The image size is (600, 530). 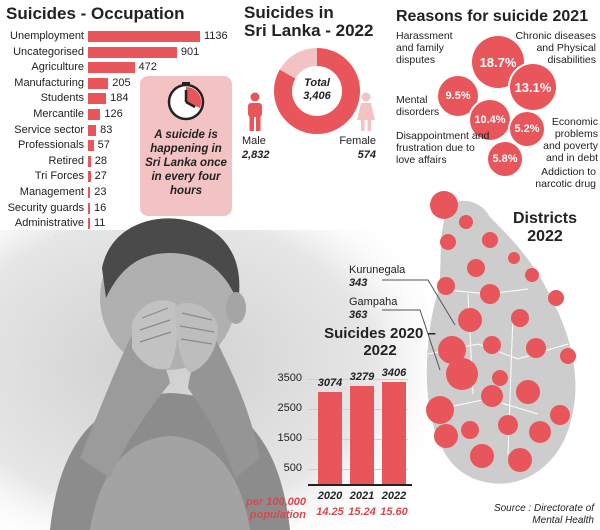 I want to click on gampaha-value: 363, so click(x=358, y=315).